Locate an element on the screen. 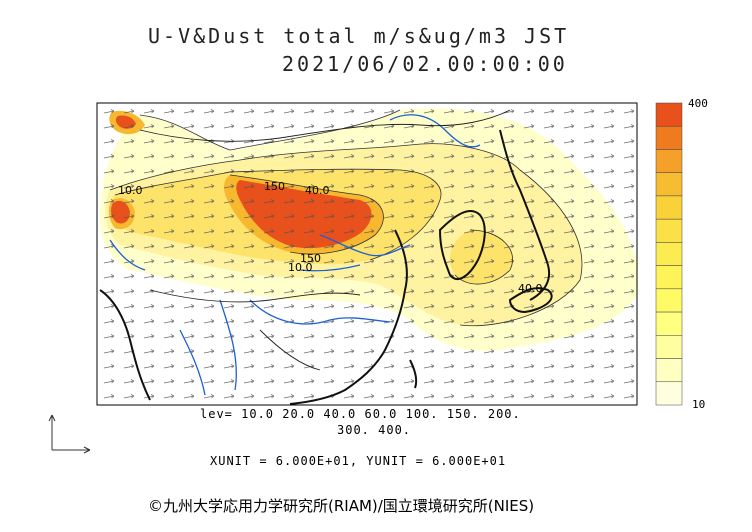 The image size is (752, 532). contour-levels-line1: lev= 10.0 20.0 40.0 60.0 100. 150. 200. is located at coordinates (360, 414).